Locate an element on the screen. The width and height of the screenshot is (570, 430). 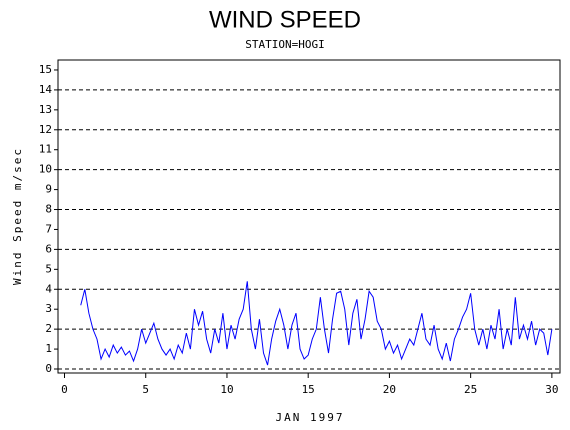
y-tick-label: 4 is located at coordinates (48, 288).